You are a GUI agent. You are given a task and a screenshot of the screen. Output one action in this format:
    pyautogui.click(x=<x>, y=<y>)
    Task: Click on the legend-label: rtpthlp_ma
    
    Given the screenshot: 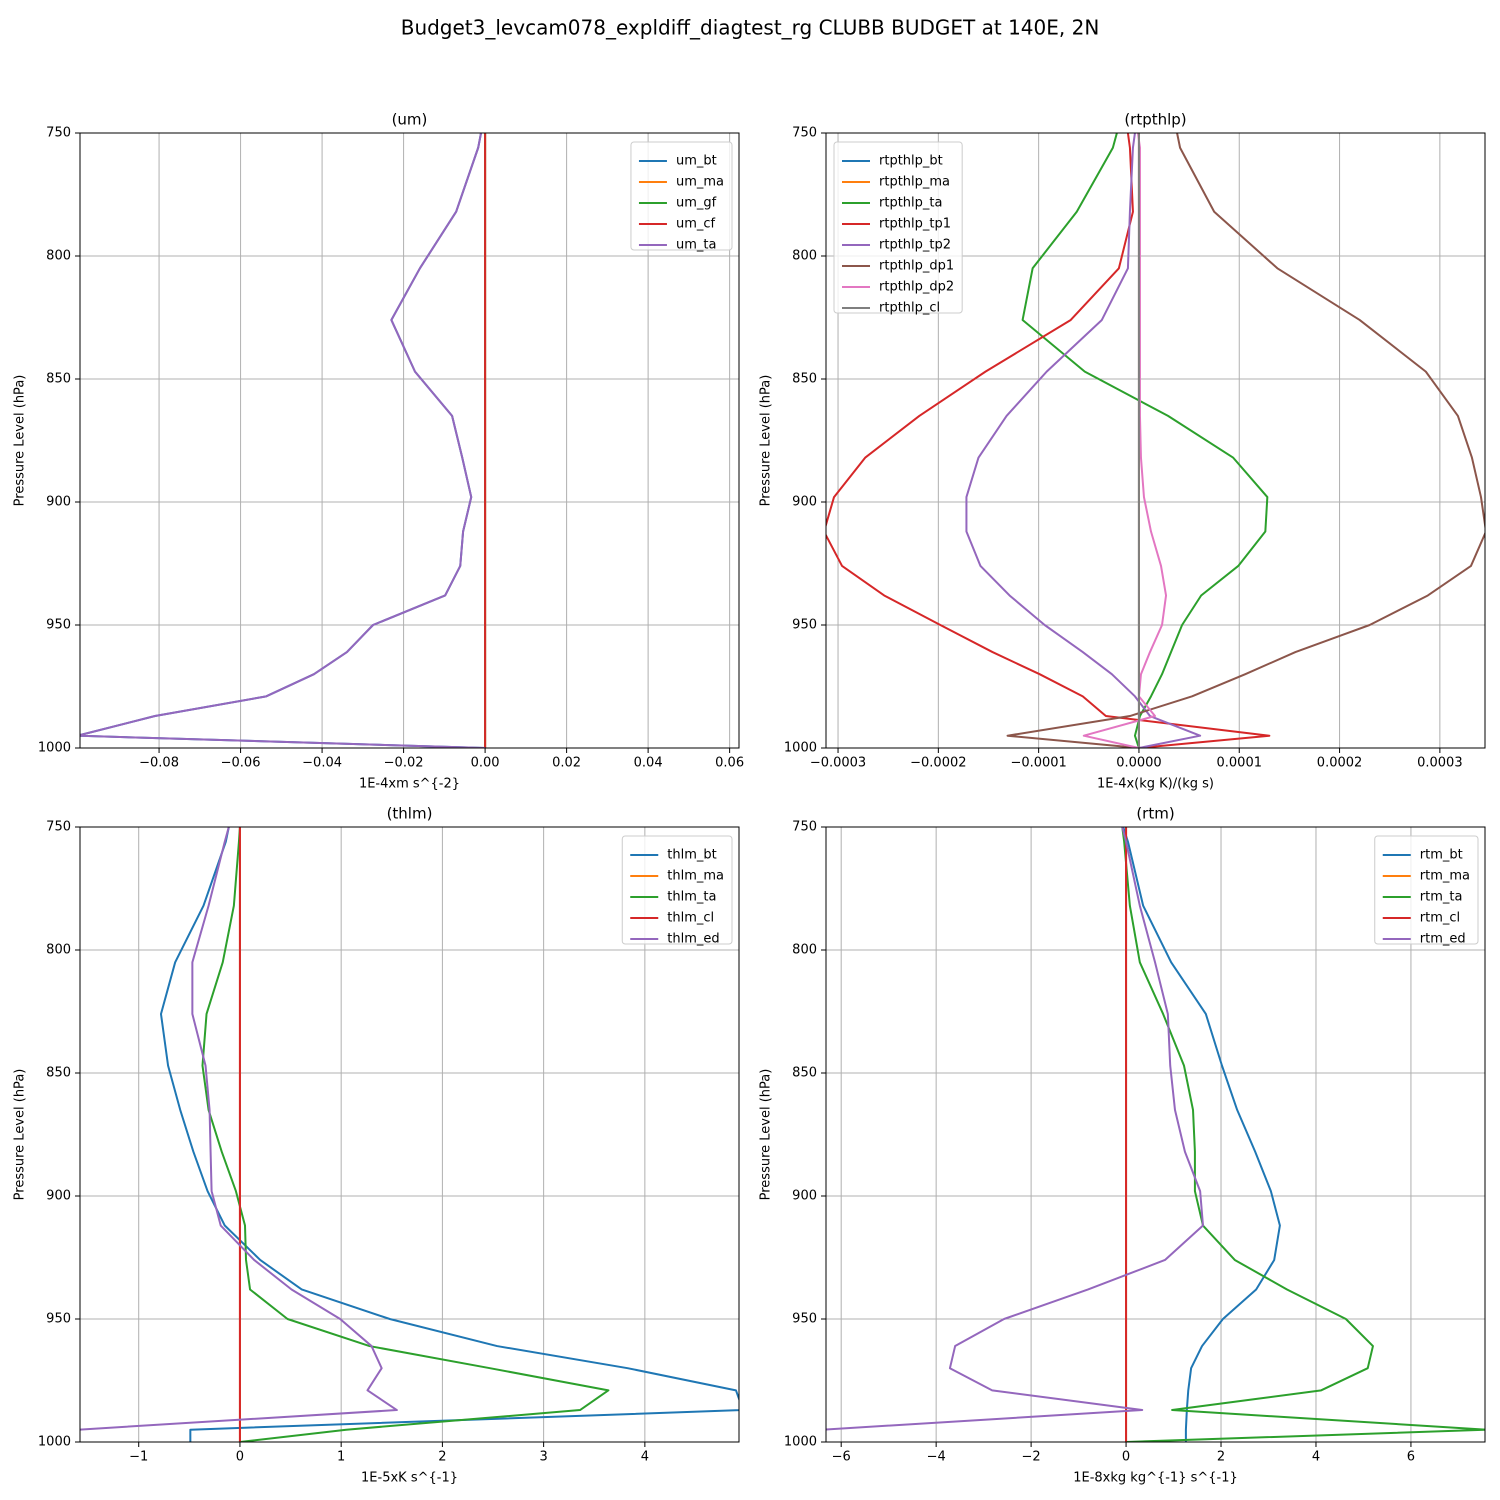 What is the action you would take?
    pyautogui.click(x=914, y=182)
    